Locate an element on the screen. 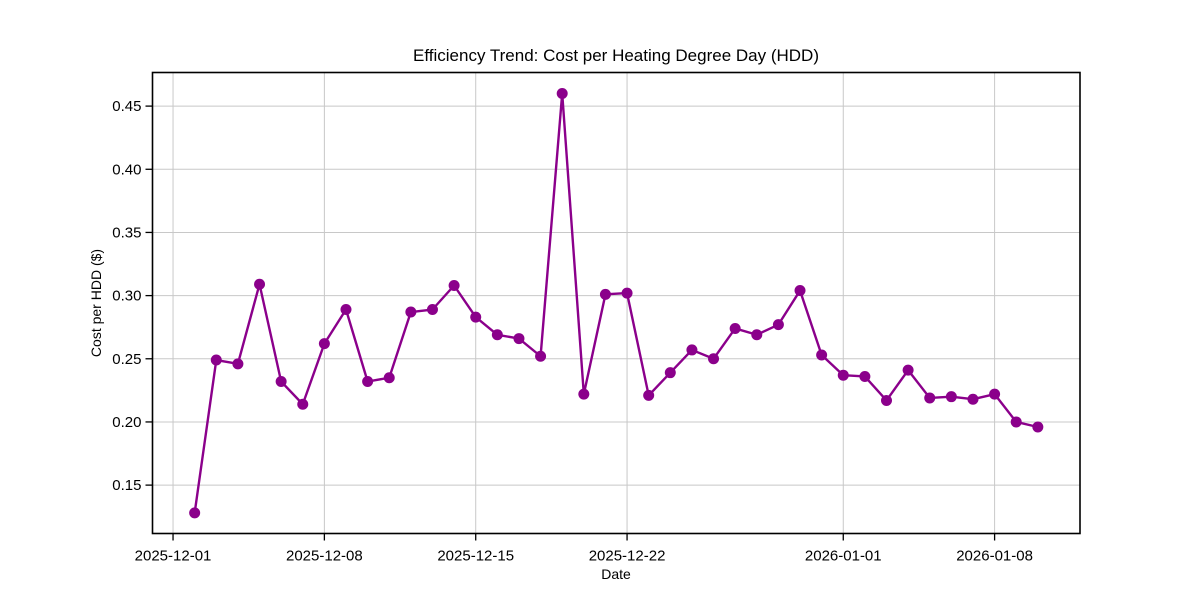  x-tick-label: 2026-01-08 is located at coordinates (994, 556).